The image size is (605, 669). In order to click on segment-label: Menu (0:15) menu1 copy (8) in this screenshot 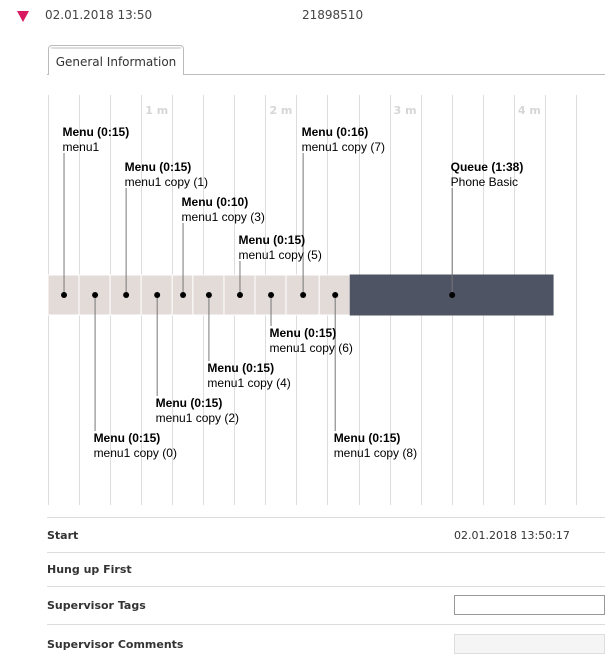, I will do `click(375, 446)`.